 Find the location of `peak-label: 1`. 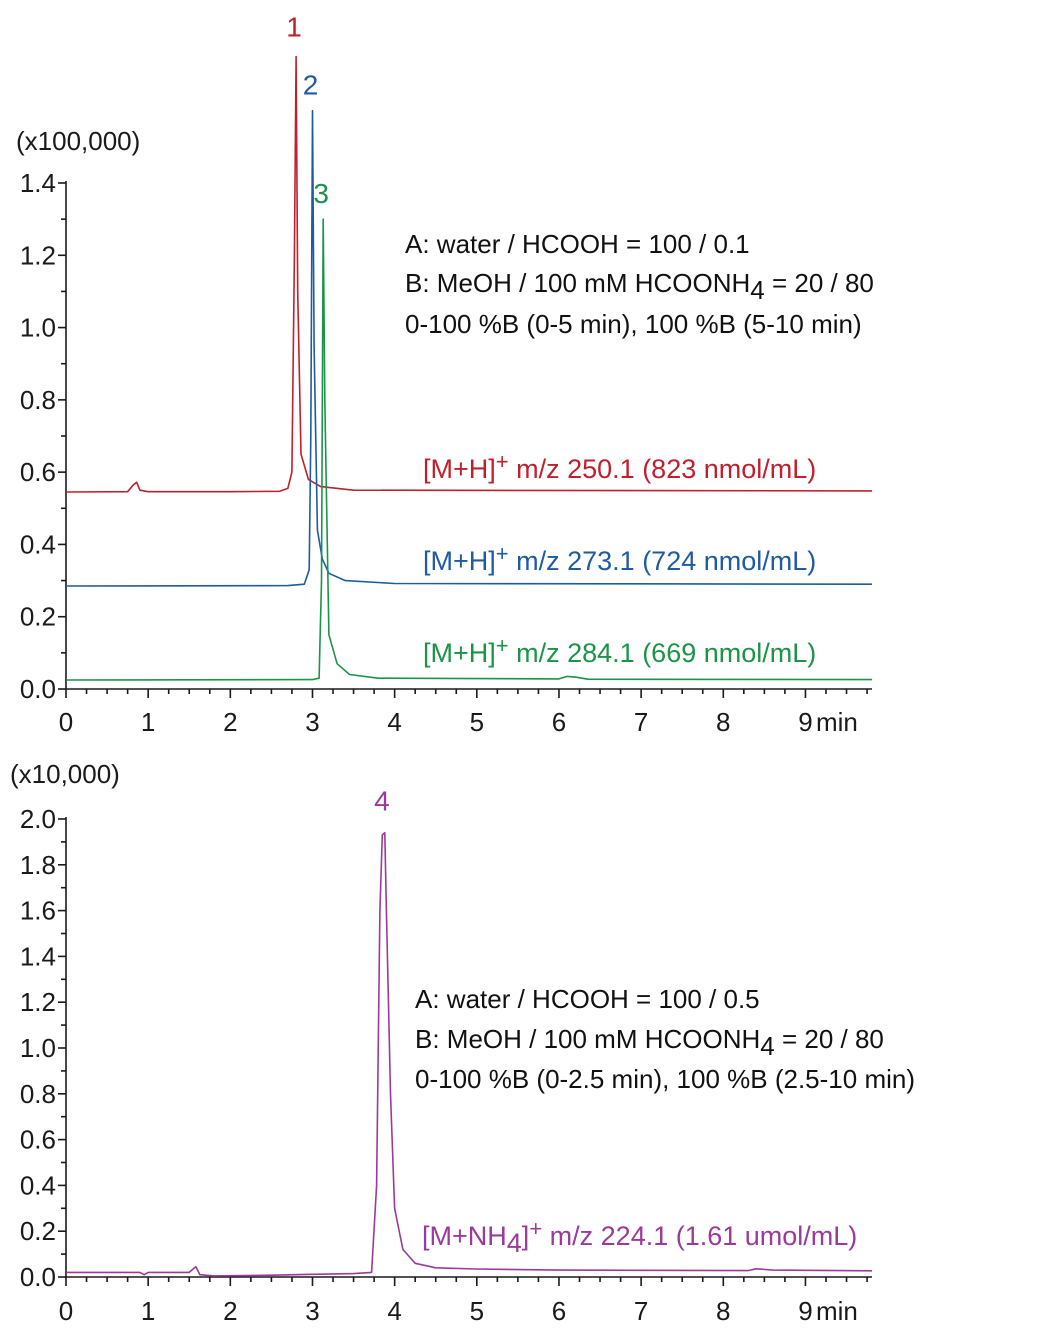

peak-label: 1 is located at coordinates (294, 27).